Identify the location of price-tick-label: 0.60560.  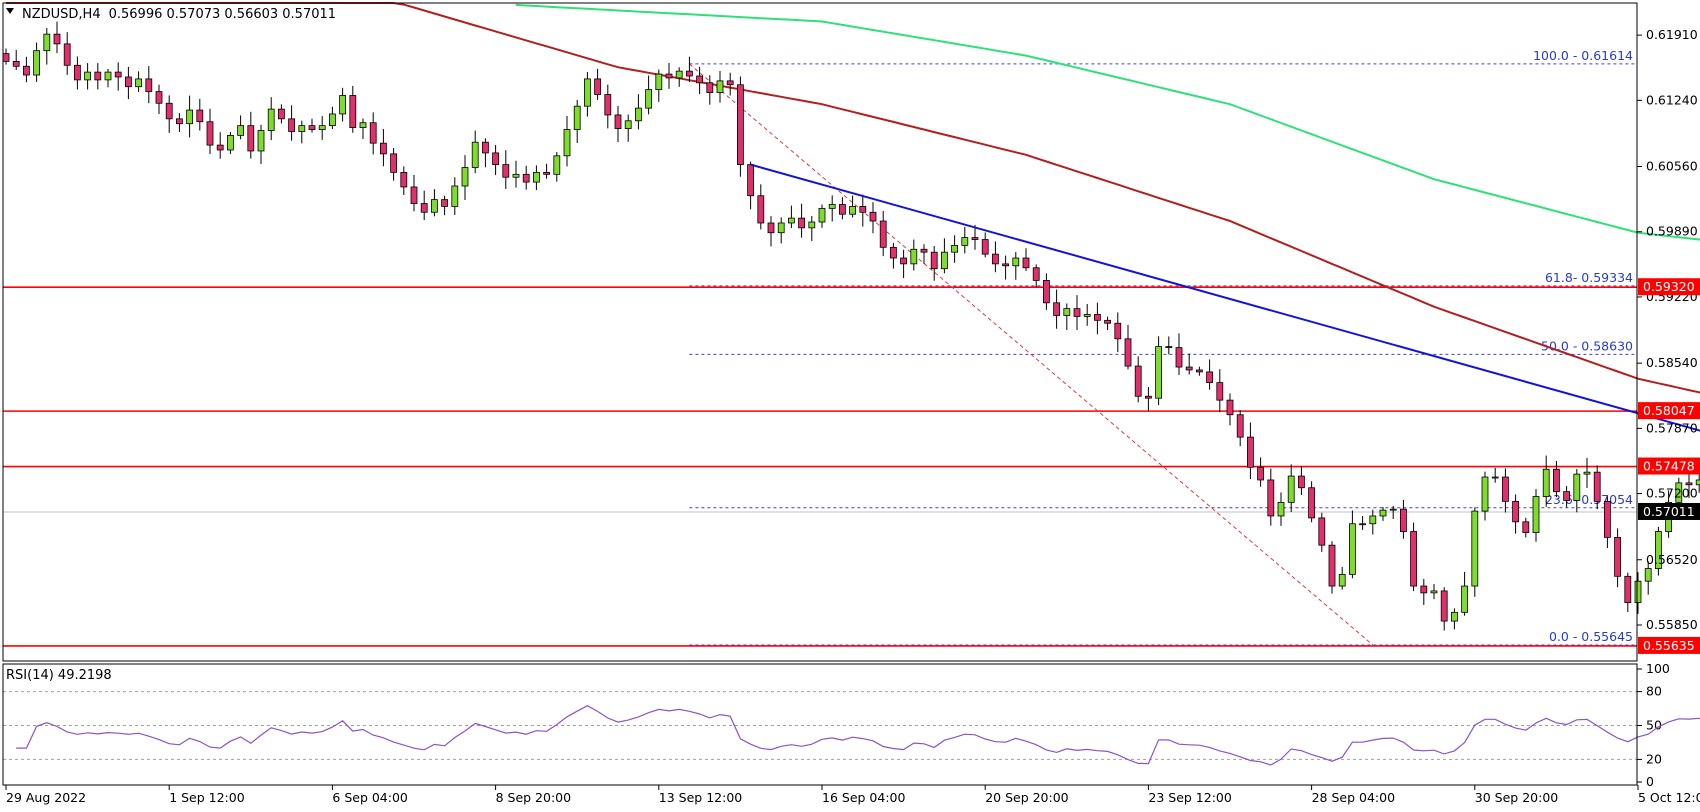
(1672, 166).